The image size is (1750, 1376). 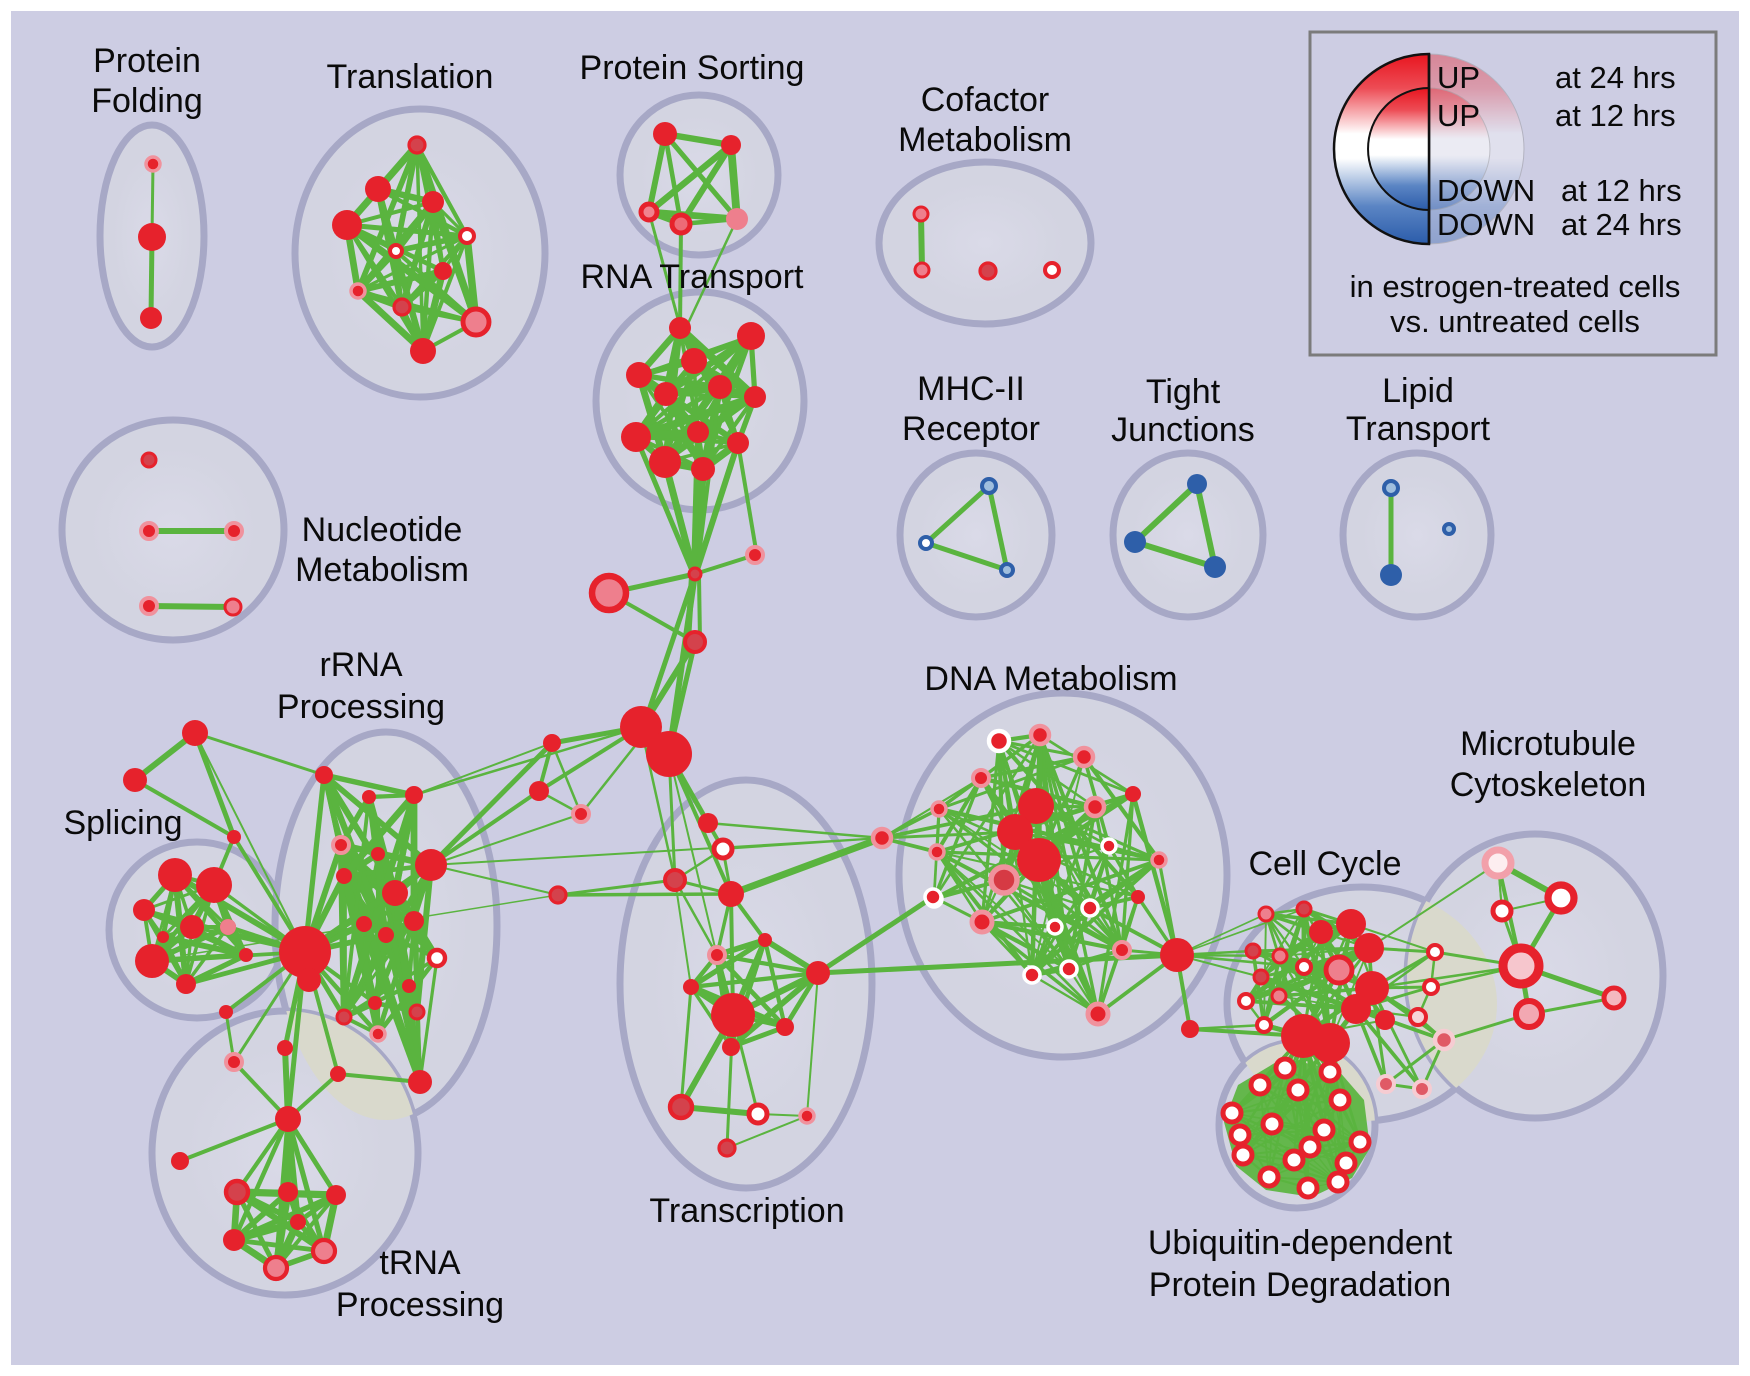 What do you see at coordinates (410, 77) in the screenshot?
I see `svg-text: Translation` at bounding box center [410, 77].